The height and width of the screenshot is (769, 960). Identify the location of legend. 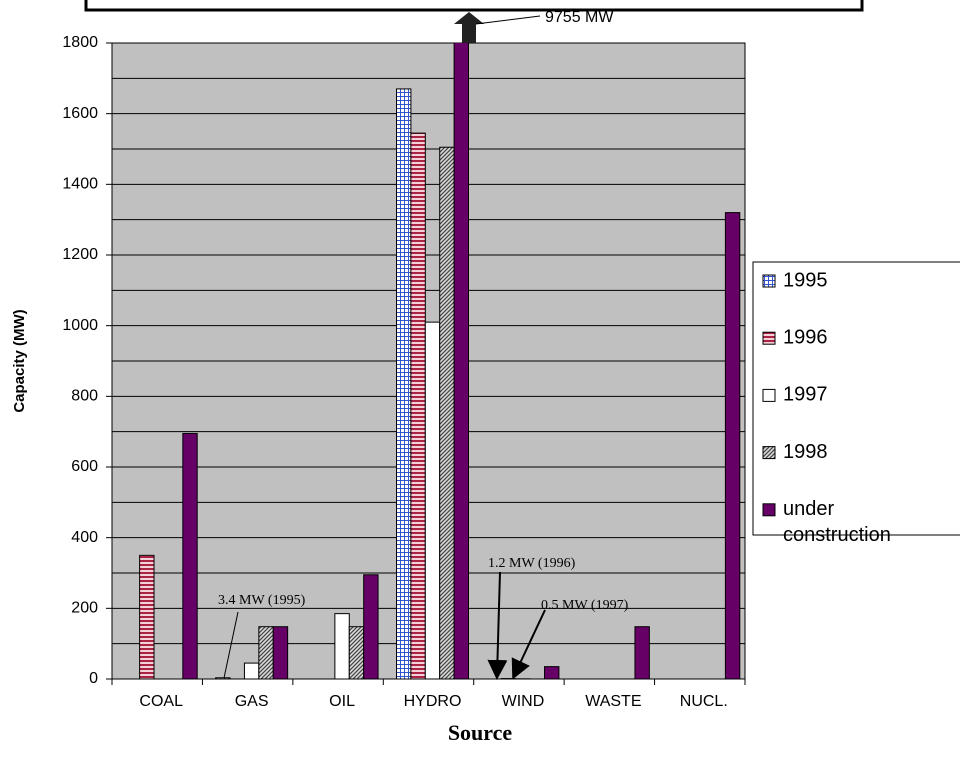
(856, 398).